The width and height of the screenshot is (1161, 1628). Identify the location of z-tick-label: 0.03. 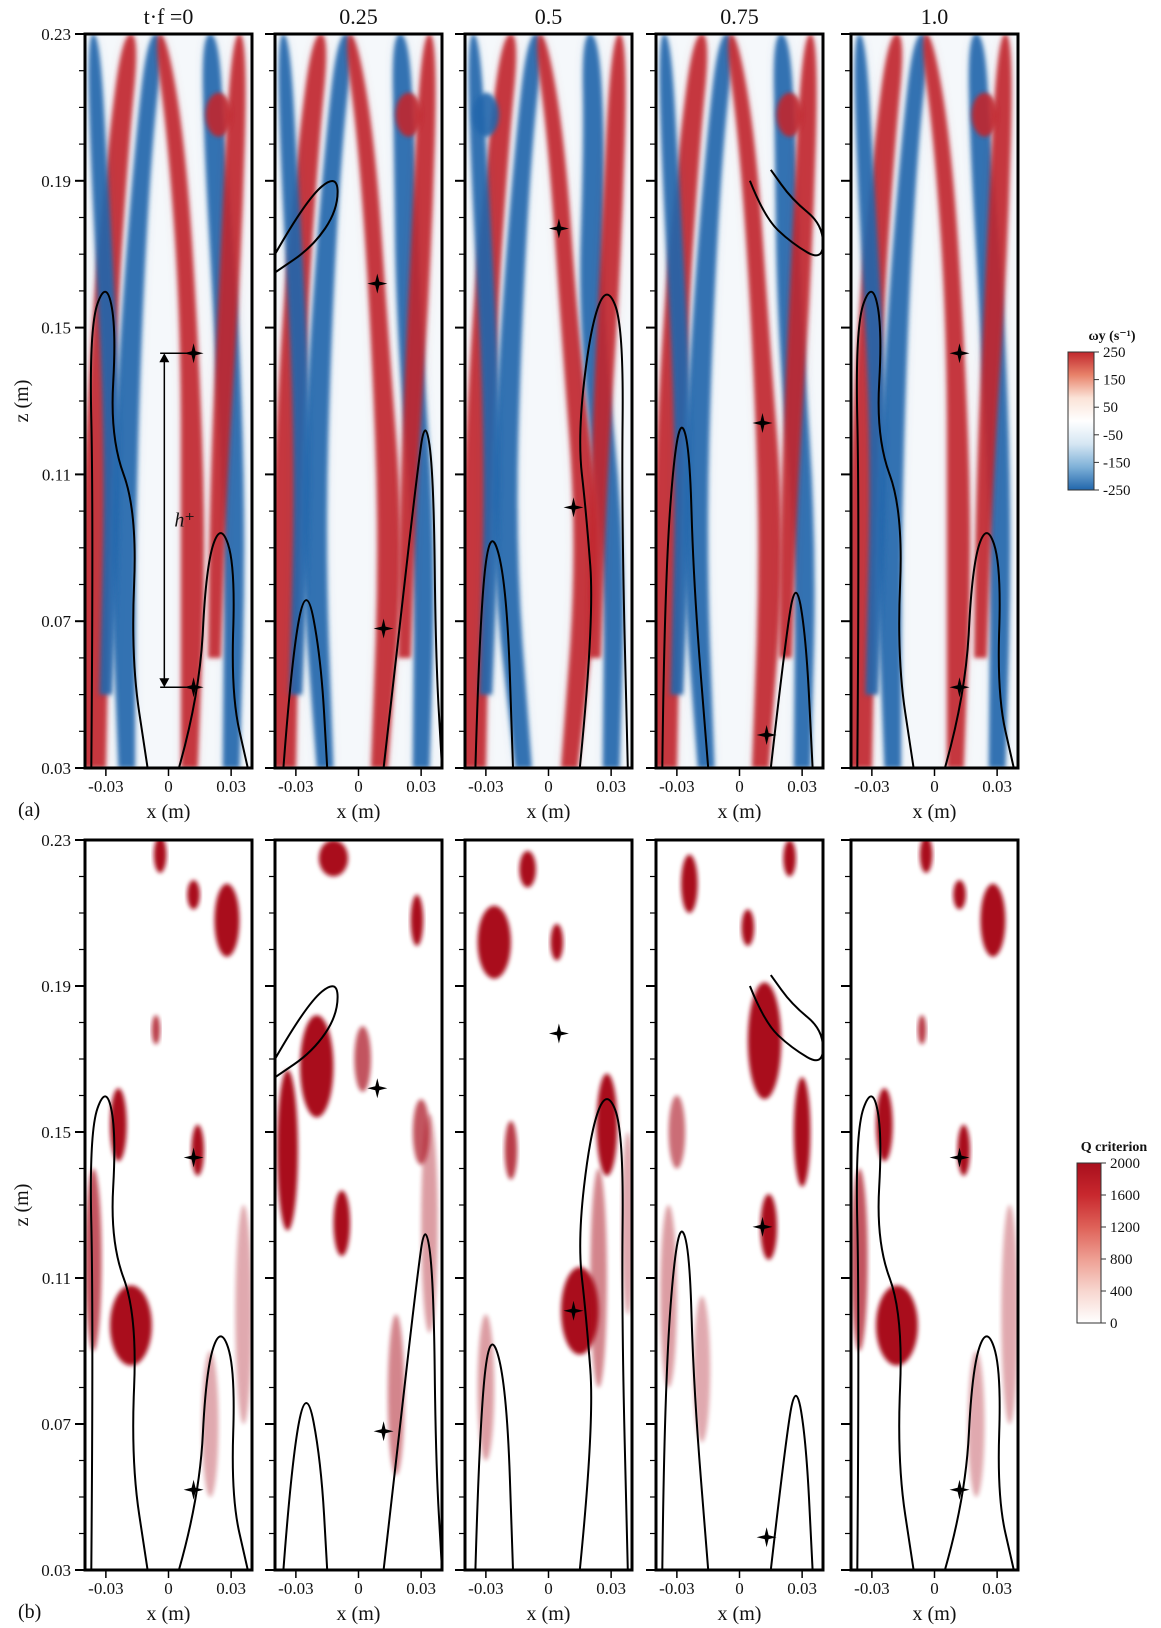
(56, 1570).